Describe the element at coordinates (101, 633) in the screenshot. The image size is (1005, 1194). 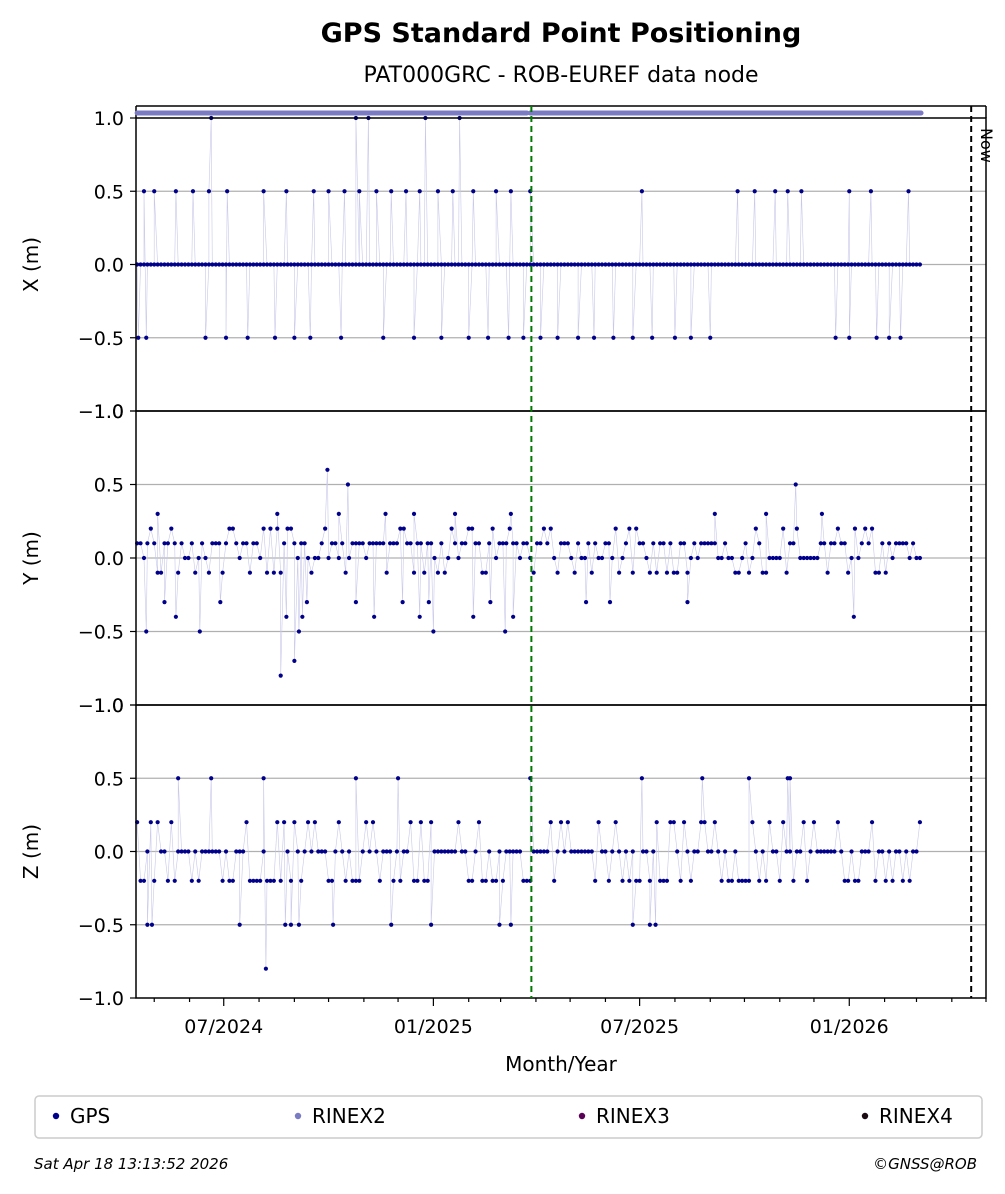
I see `y-tick-label: −0.5` at that location.